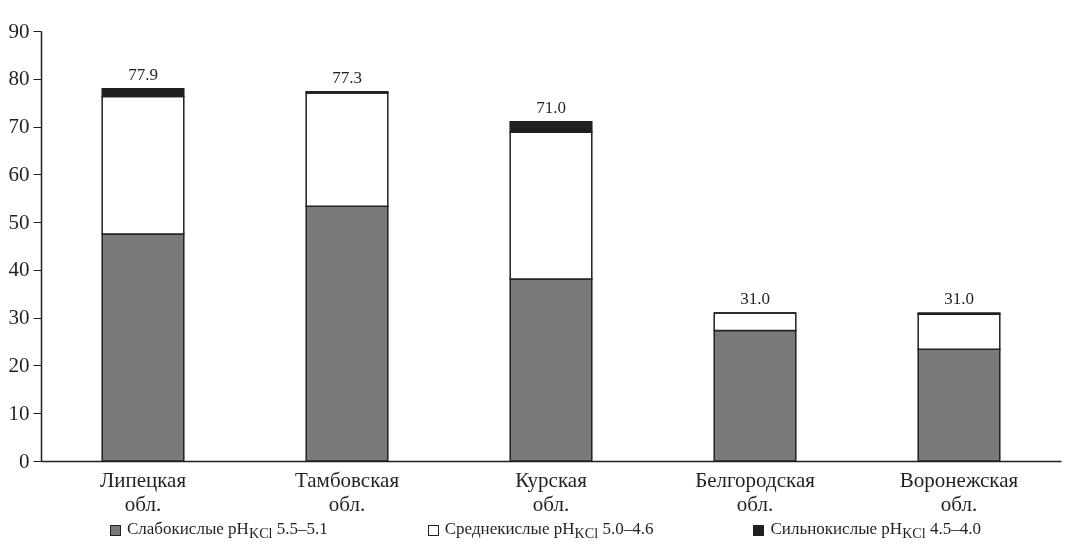 This screenshot has height=557, width=1071. I want to click on y-tick-label: 90, so click(19, 30).